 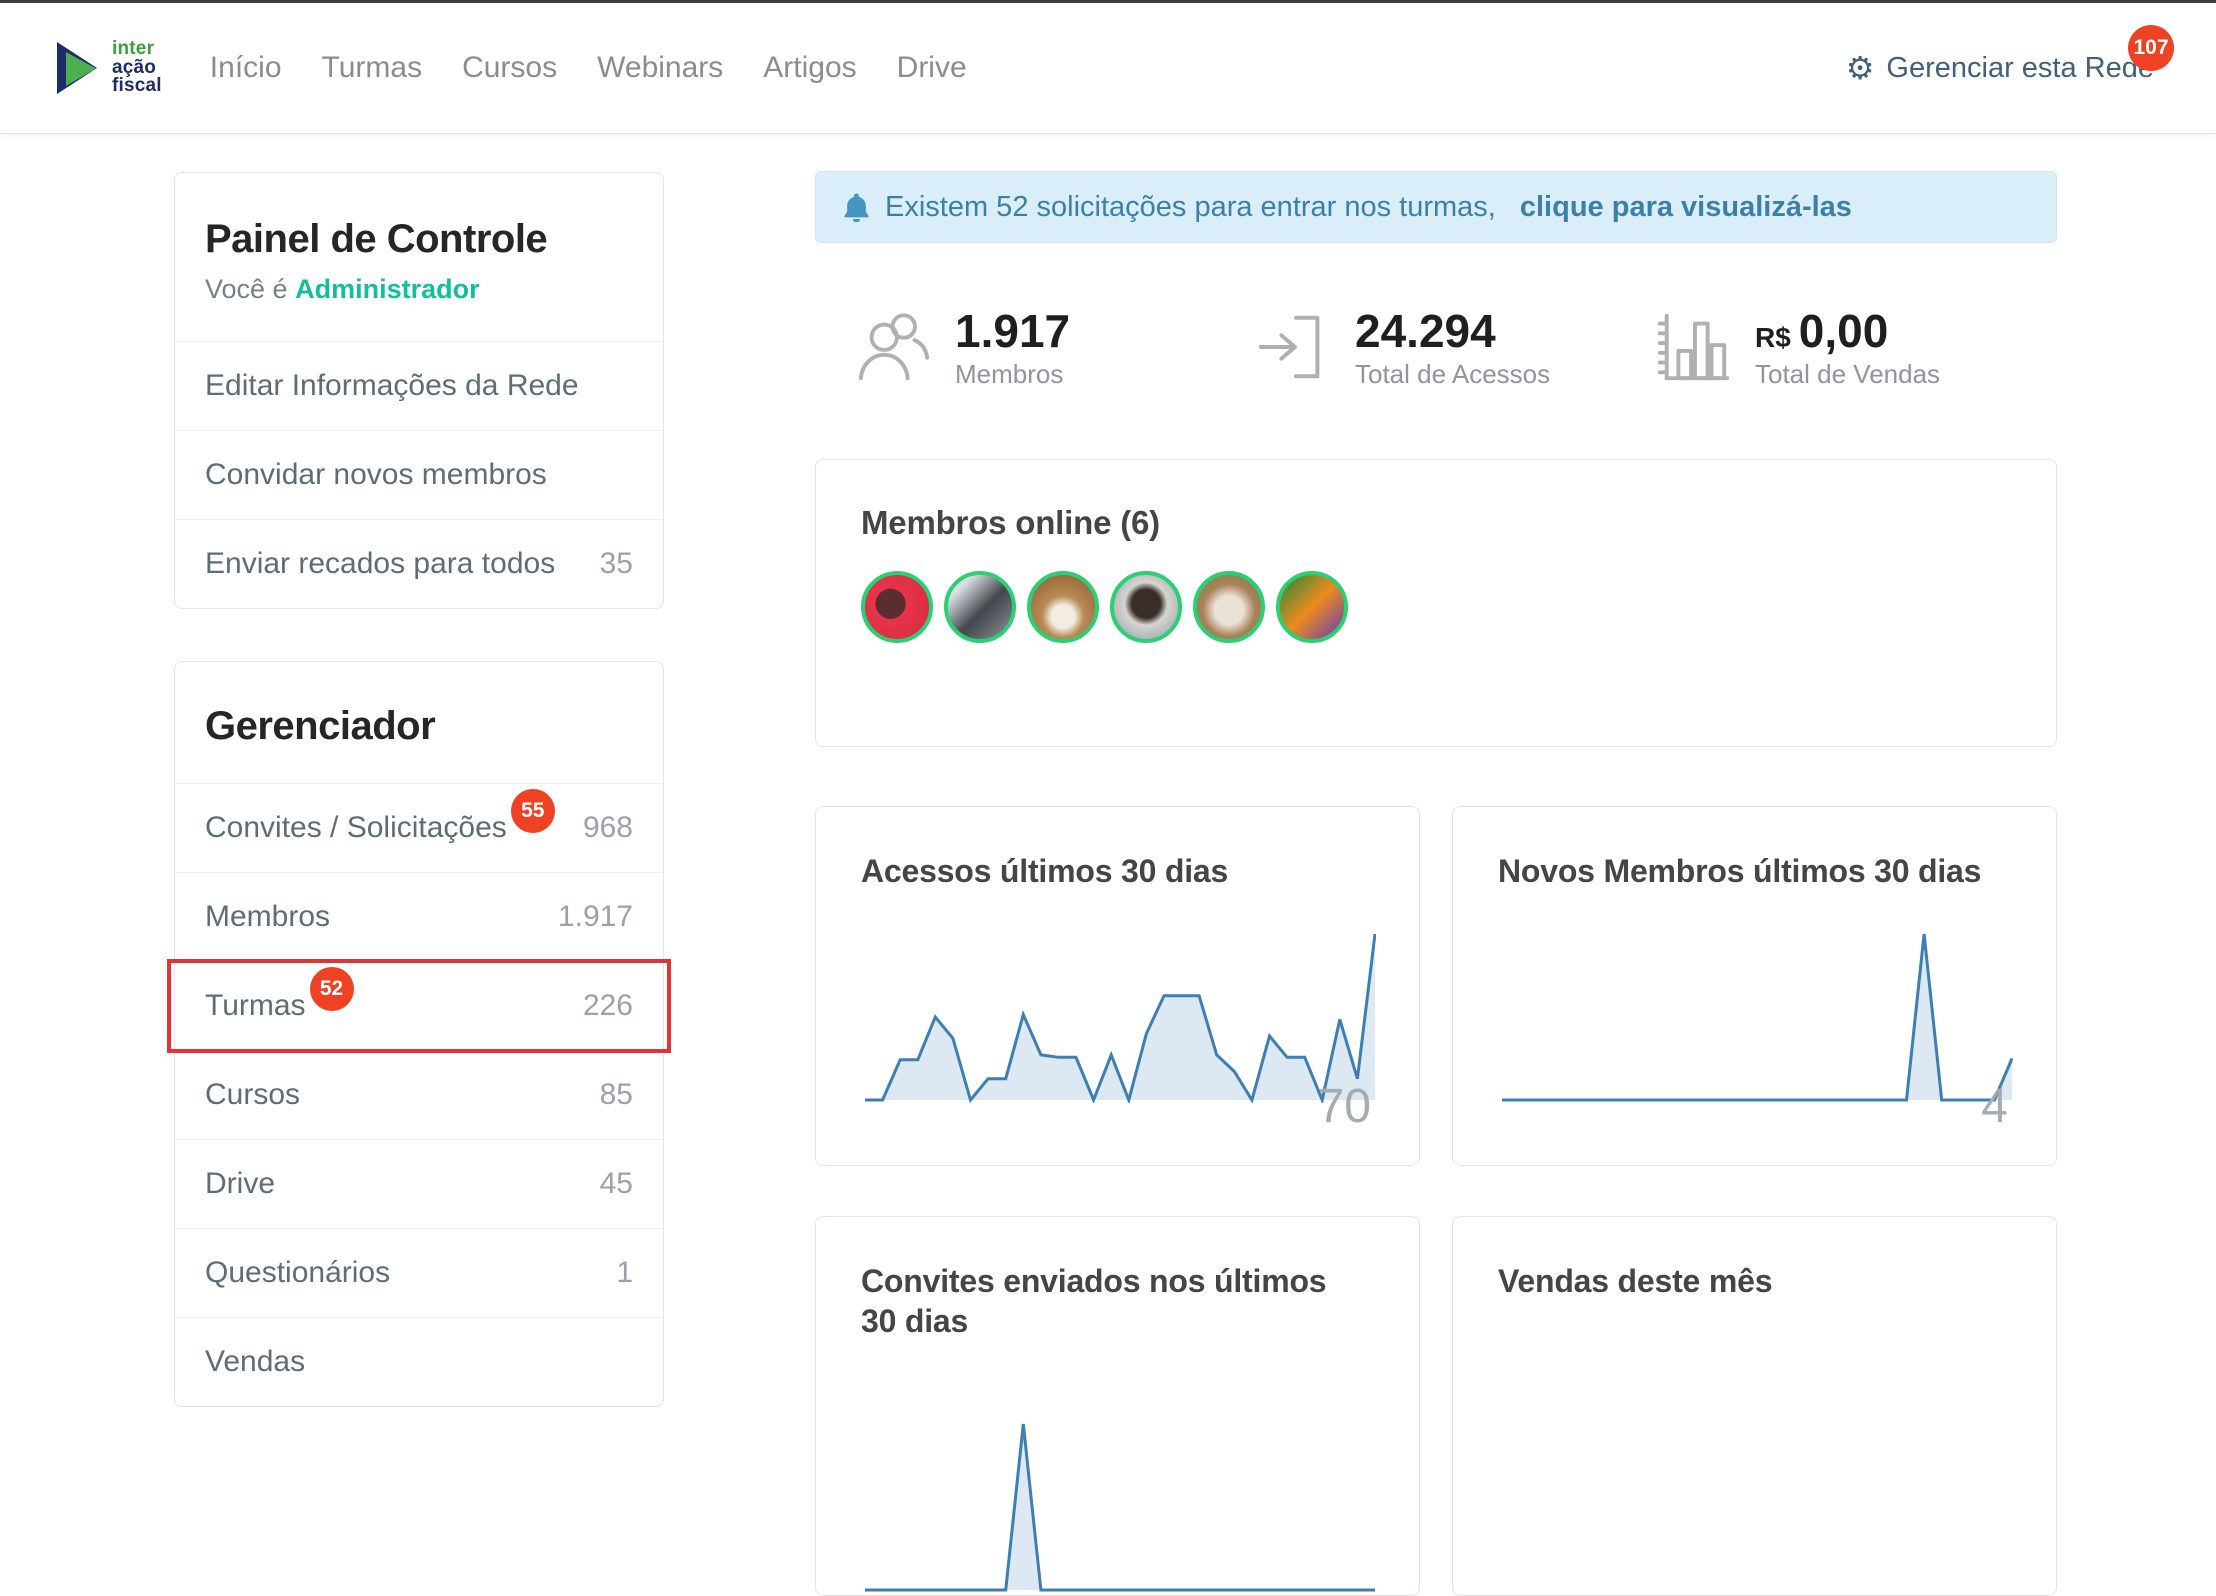 What do you see at coordinates (1773, 338) in the screenshot?
I see `currency-prefix: R$` at bounding box center [1773, 338].